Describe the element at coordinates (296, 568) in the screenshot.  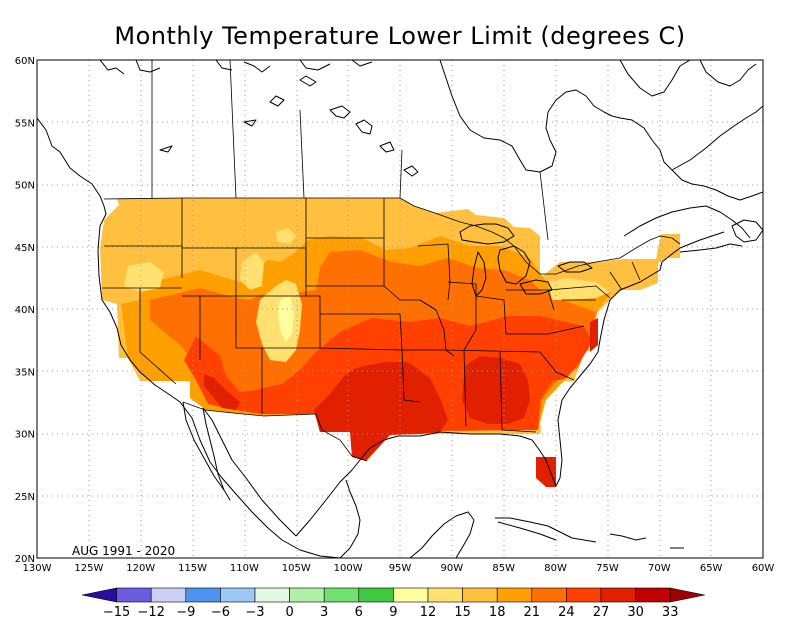
I see `lon-tick-label: 105W` at that location.